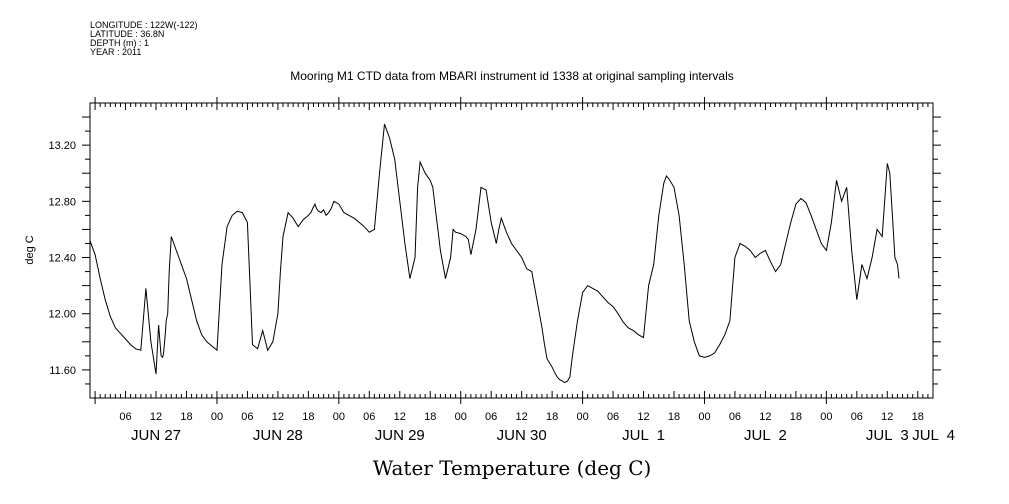  What do you see at coordinates (144, 25) in the screenshot?
I see `longitude-label: LONGITUDE : 122W(-122)` at bounding box center [144, 25].